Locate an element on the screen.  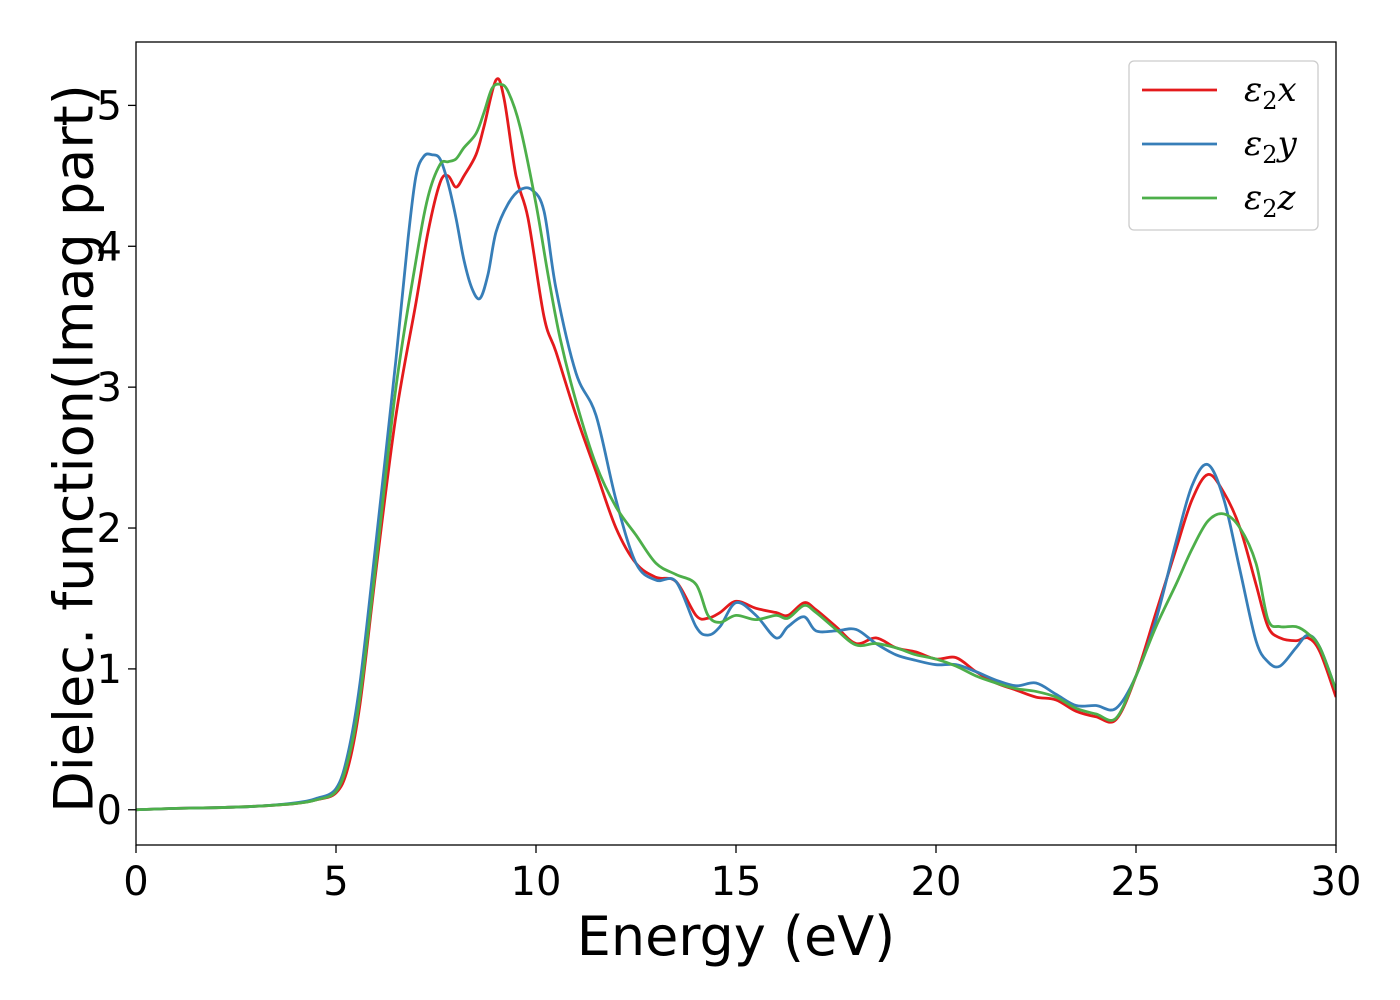
x-tick-label: 25 is located at coordinates (1136, 882).